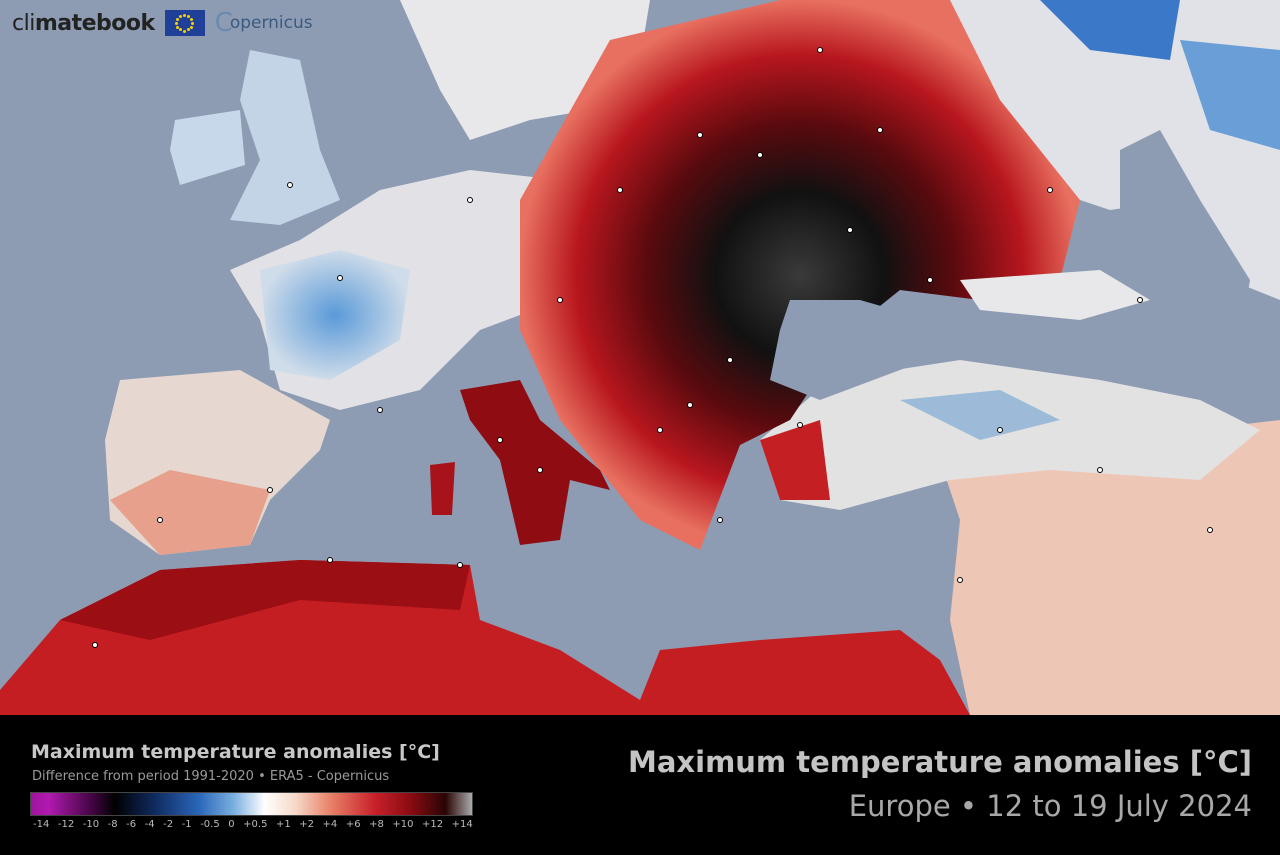 The width and height of the screenshot is (1280, 855). Describe the element at coordinates (149, 824) in the screenshot. I see `legend-tick: -4` at that location.